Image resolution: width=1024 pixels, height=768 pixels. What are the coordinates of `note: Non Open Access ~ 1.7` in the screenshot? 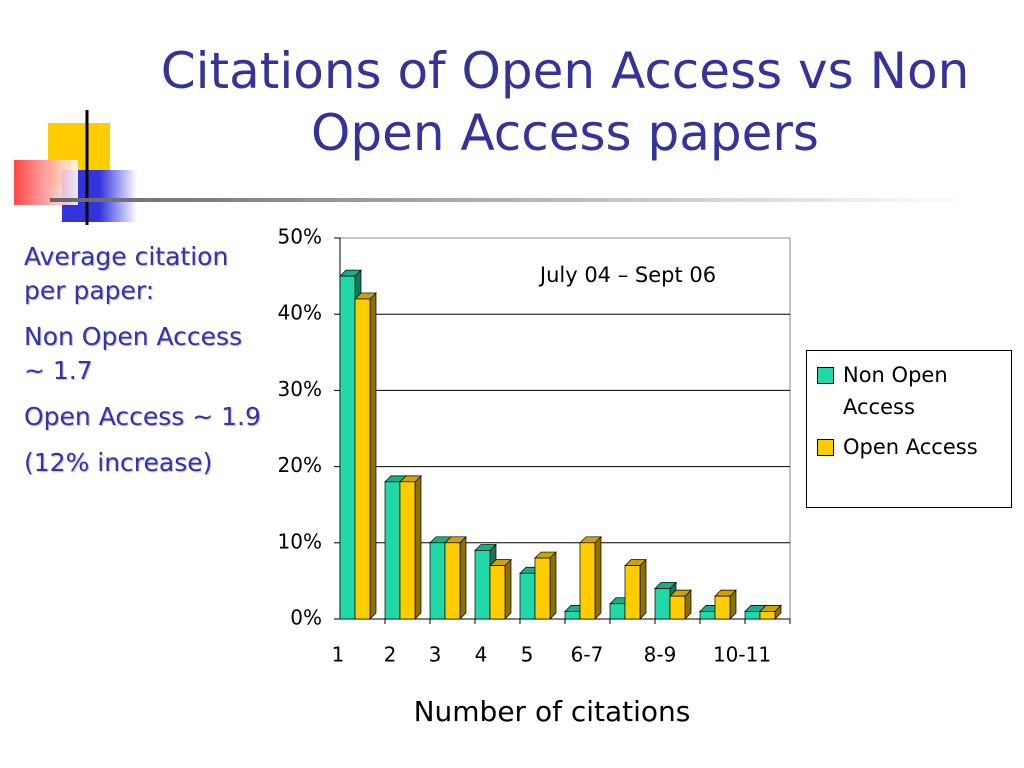 It's located at (133, 353).